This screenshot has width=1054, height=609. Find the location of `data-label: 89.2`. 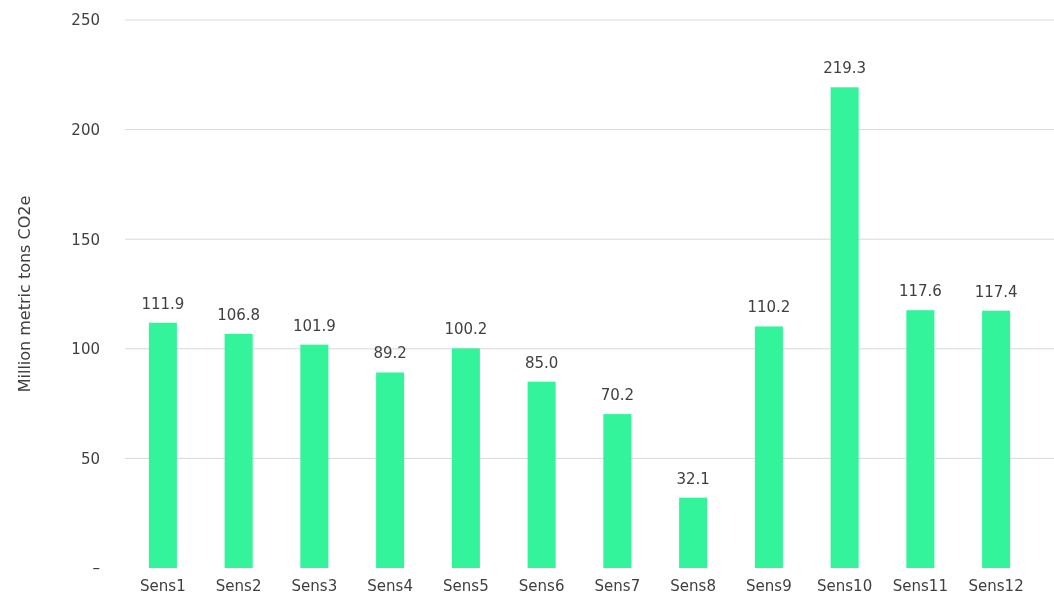

data-label: 89.2 is located at coordinates (390, 353).